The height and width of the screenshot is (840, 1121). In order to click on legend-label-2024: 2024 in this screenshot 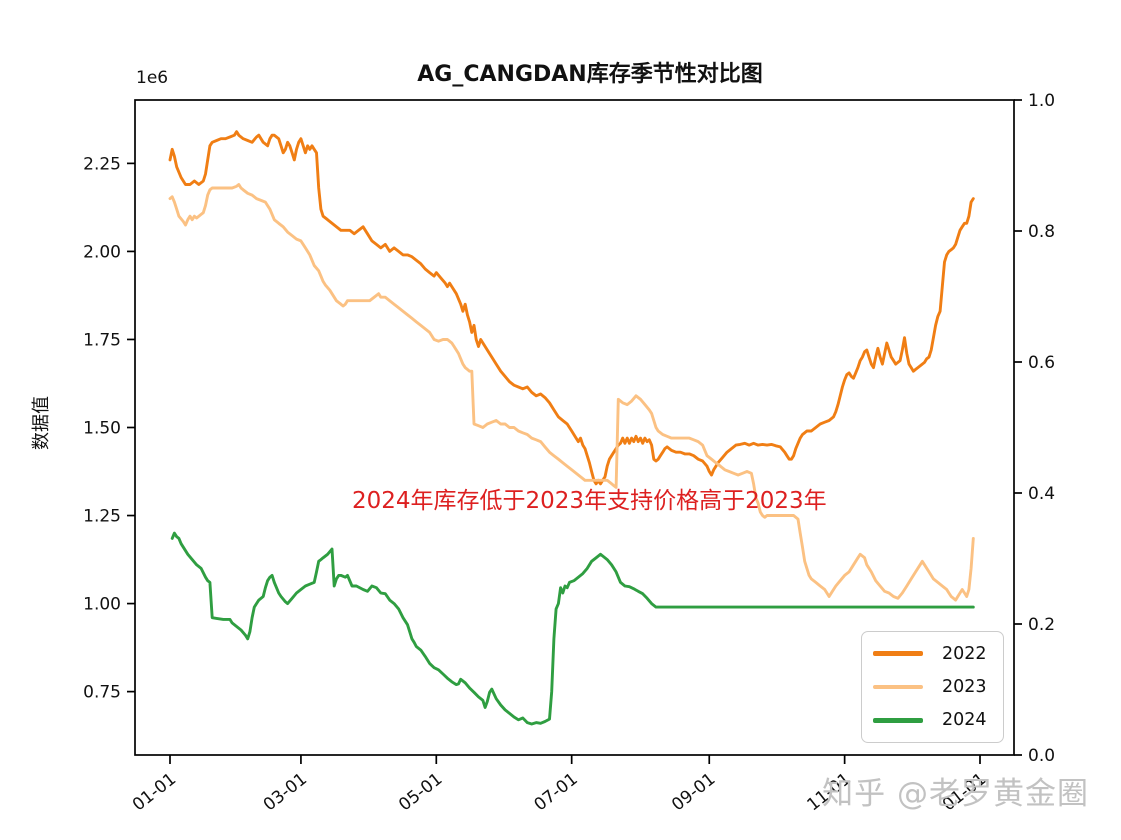, I will do `click(964, 720)`.